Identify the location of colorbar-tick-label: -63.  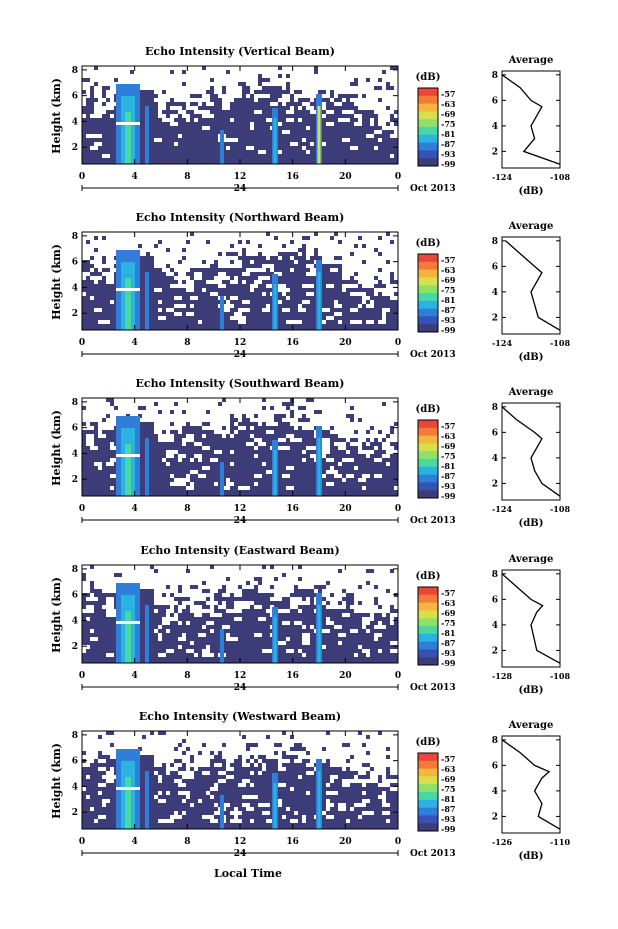
(448, 104).